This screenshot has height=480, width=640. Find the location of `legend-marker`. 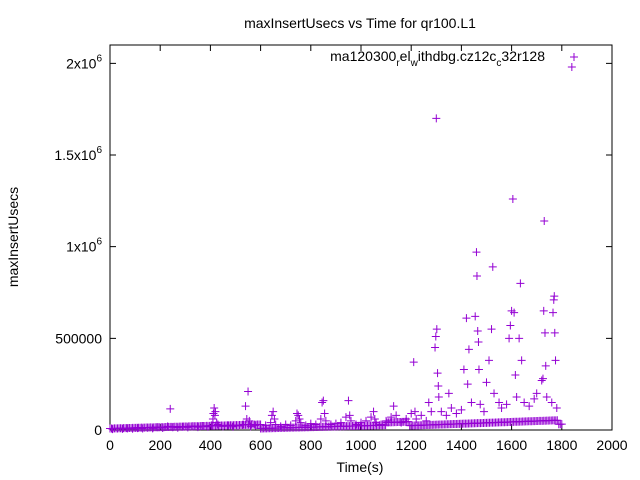

legend-marker is located at coordinates (574, 57).